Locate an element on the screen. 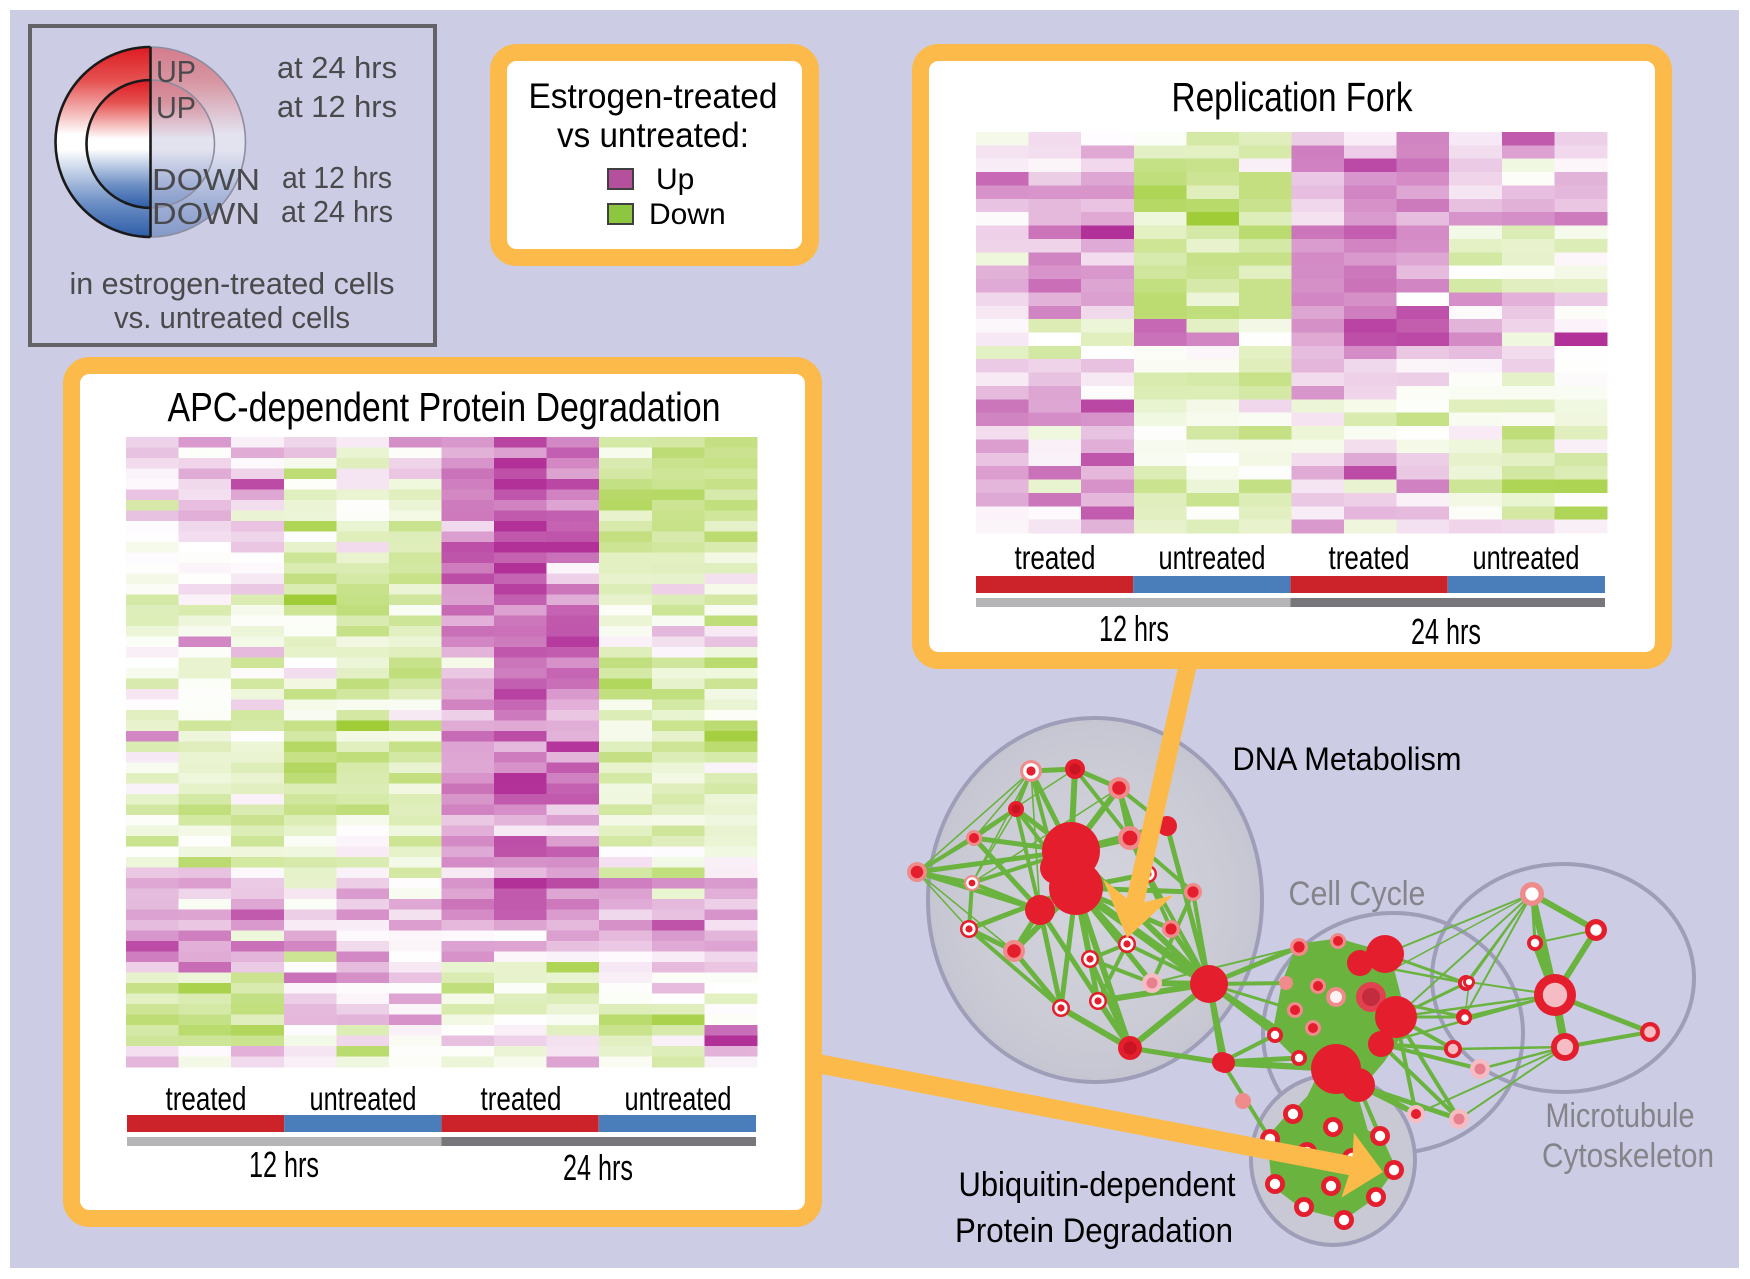 This screenshot has height=1279, width=1750. svg-text:APC-dependent Protein Degradat: APC-dependent Protein Degradation is located at coordinates (444, 407).